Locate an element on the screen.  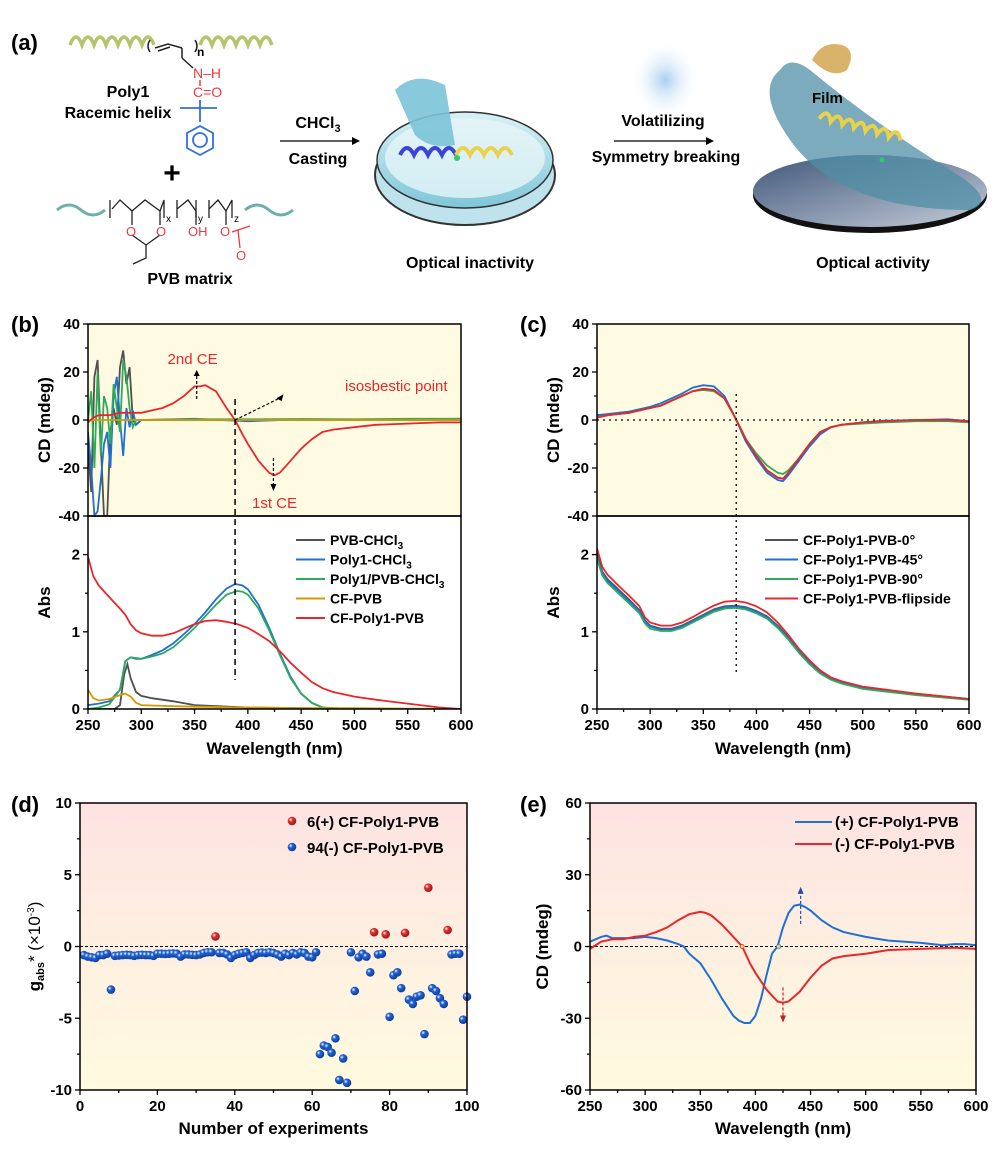
panel-label-e: (e) is located at coordinates (533, 804).